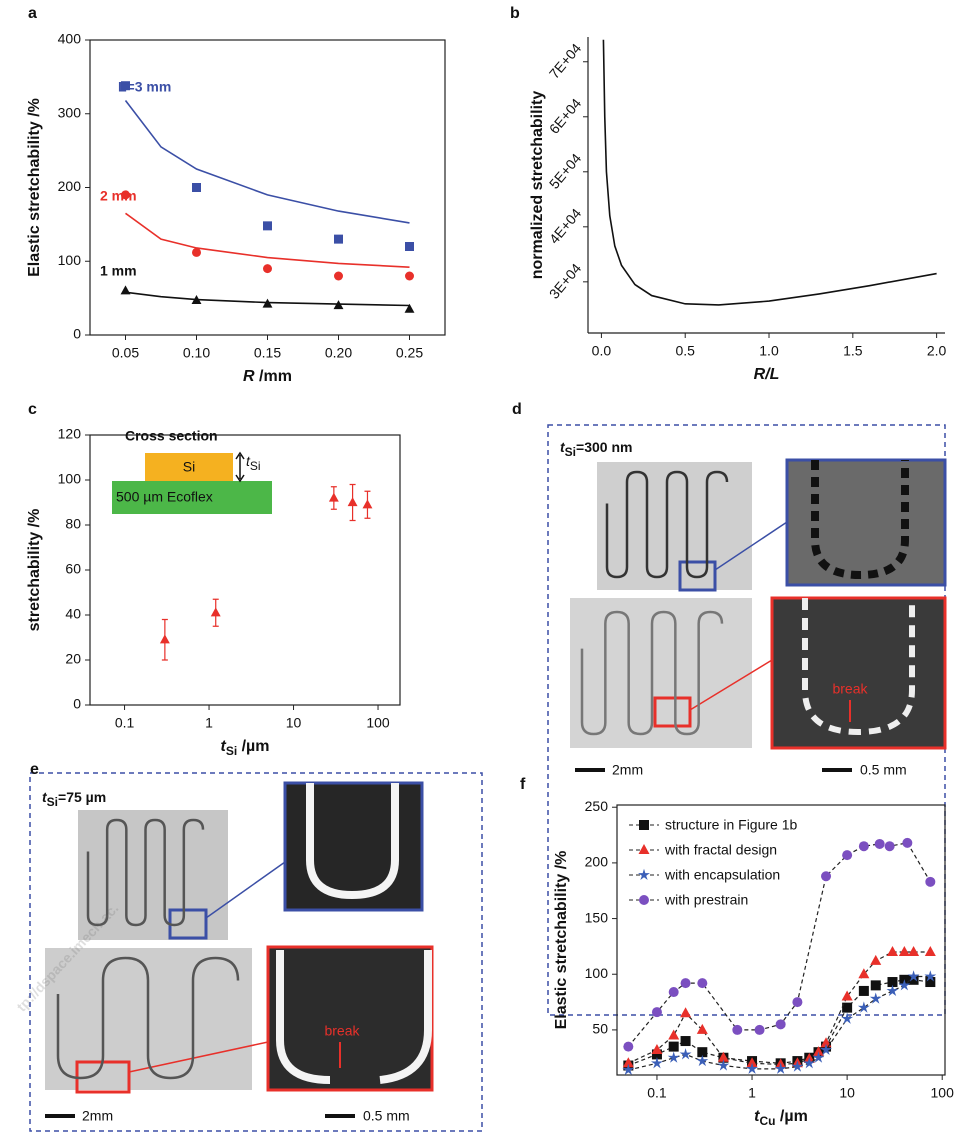 The image size is (960, 1133). I want to click on series-label: L=3 mm, so click(144, 87).